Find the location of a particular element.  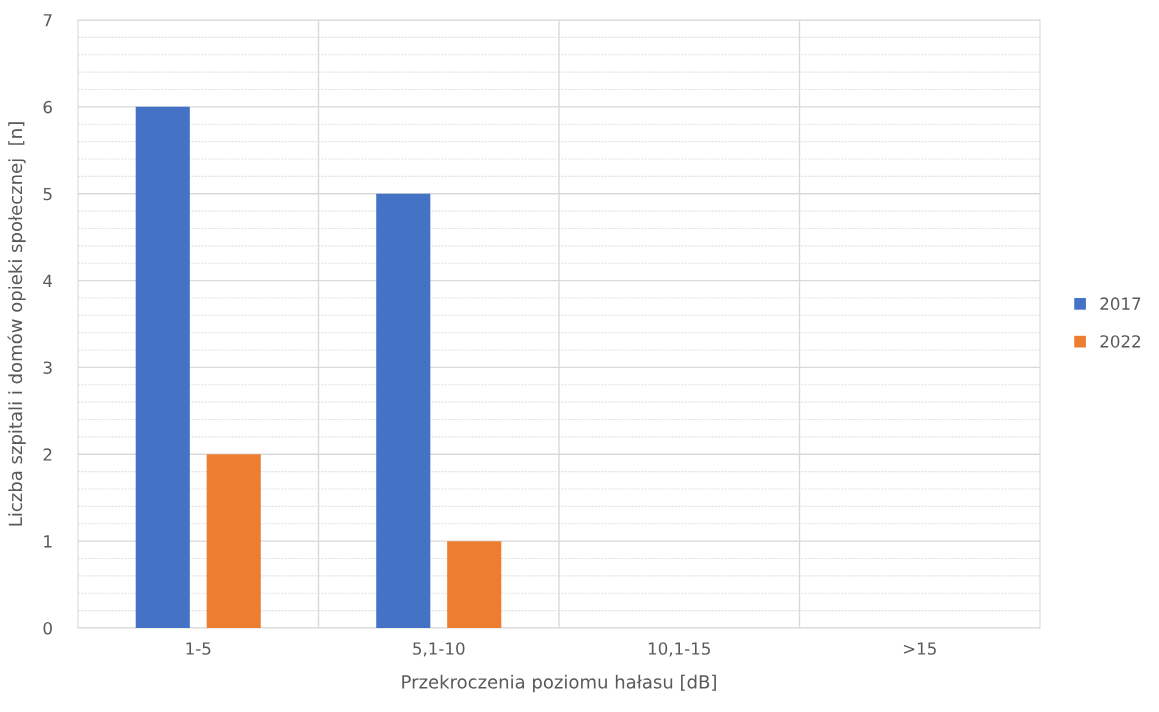

y-tick-label: 5 is located at coordinates (47, 194).